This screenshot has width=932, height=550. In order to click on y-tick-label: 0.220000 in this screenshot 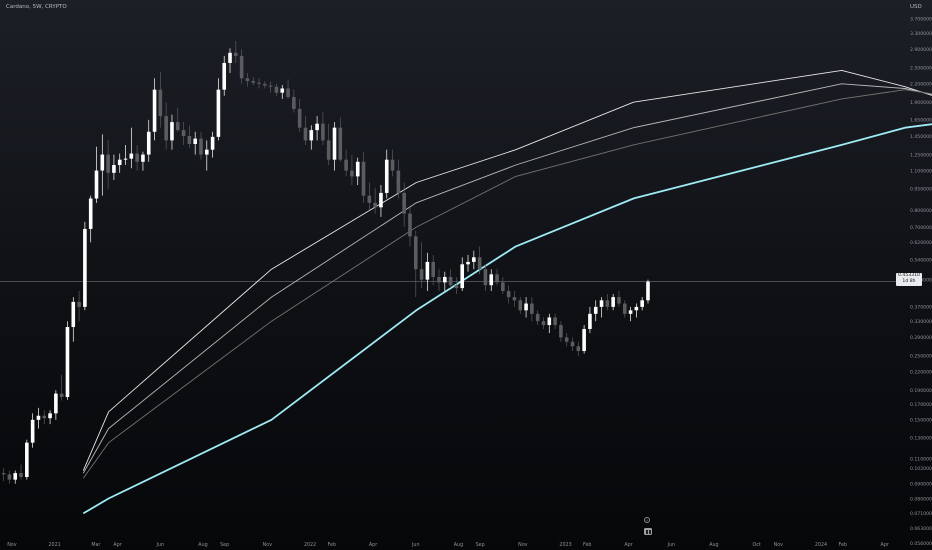, I will do `click(921, 373)`.